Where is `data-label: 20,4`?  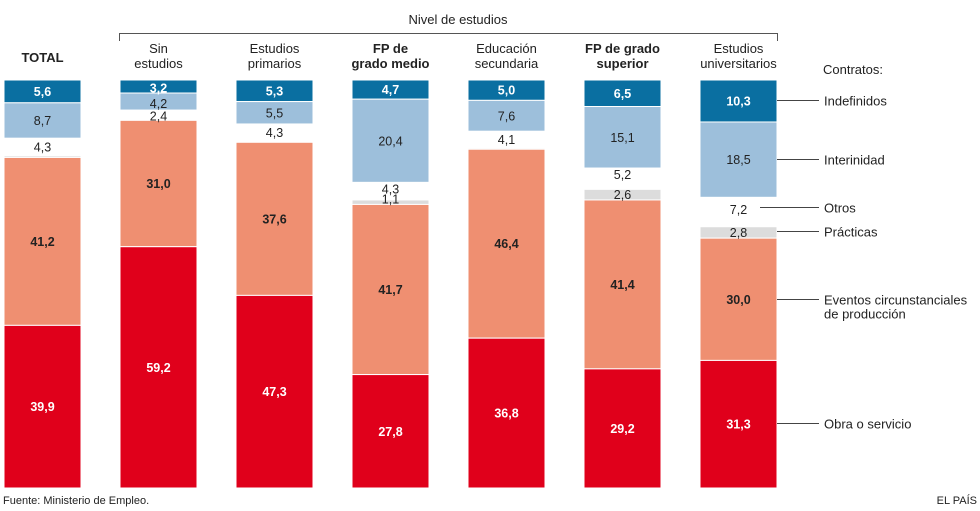
data-label: 20,4 is located at coordinates (390, 141).